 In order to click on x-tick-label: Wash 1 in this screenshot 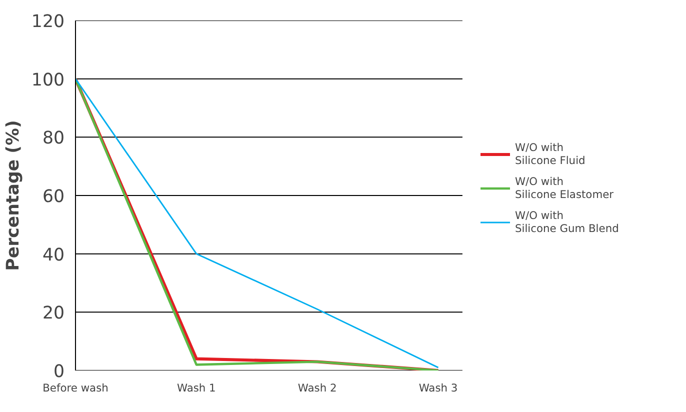, I will do `click(196, 388)`.